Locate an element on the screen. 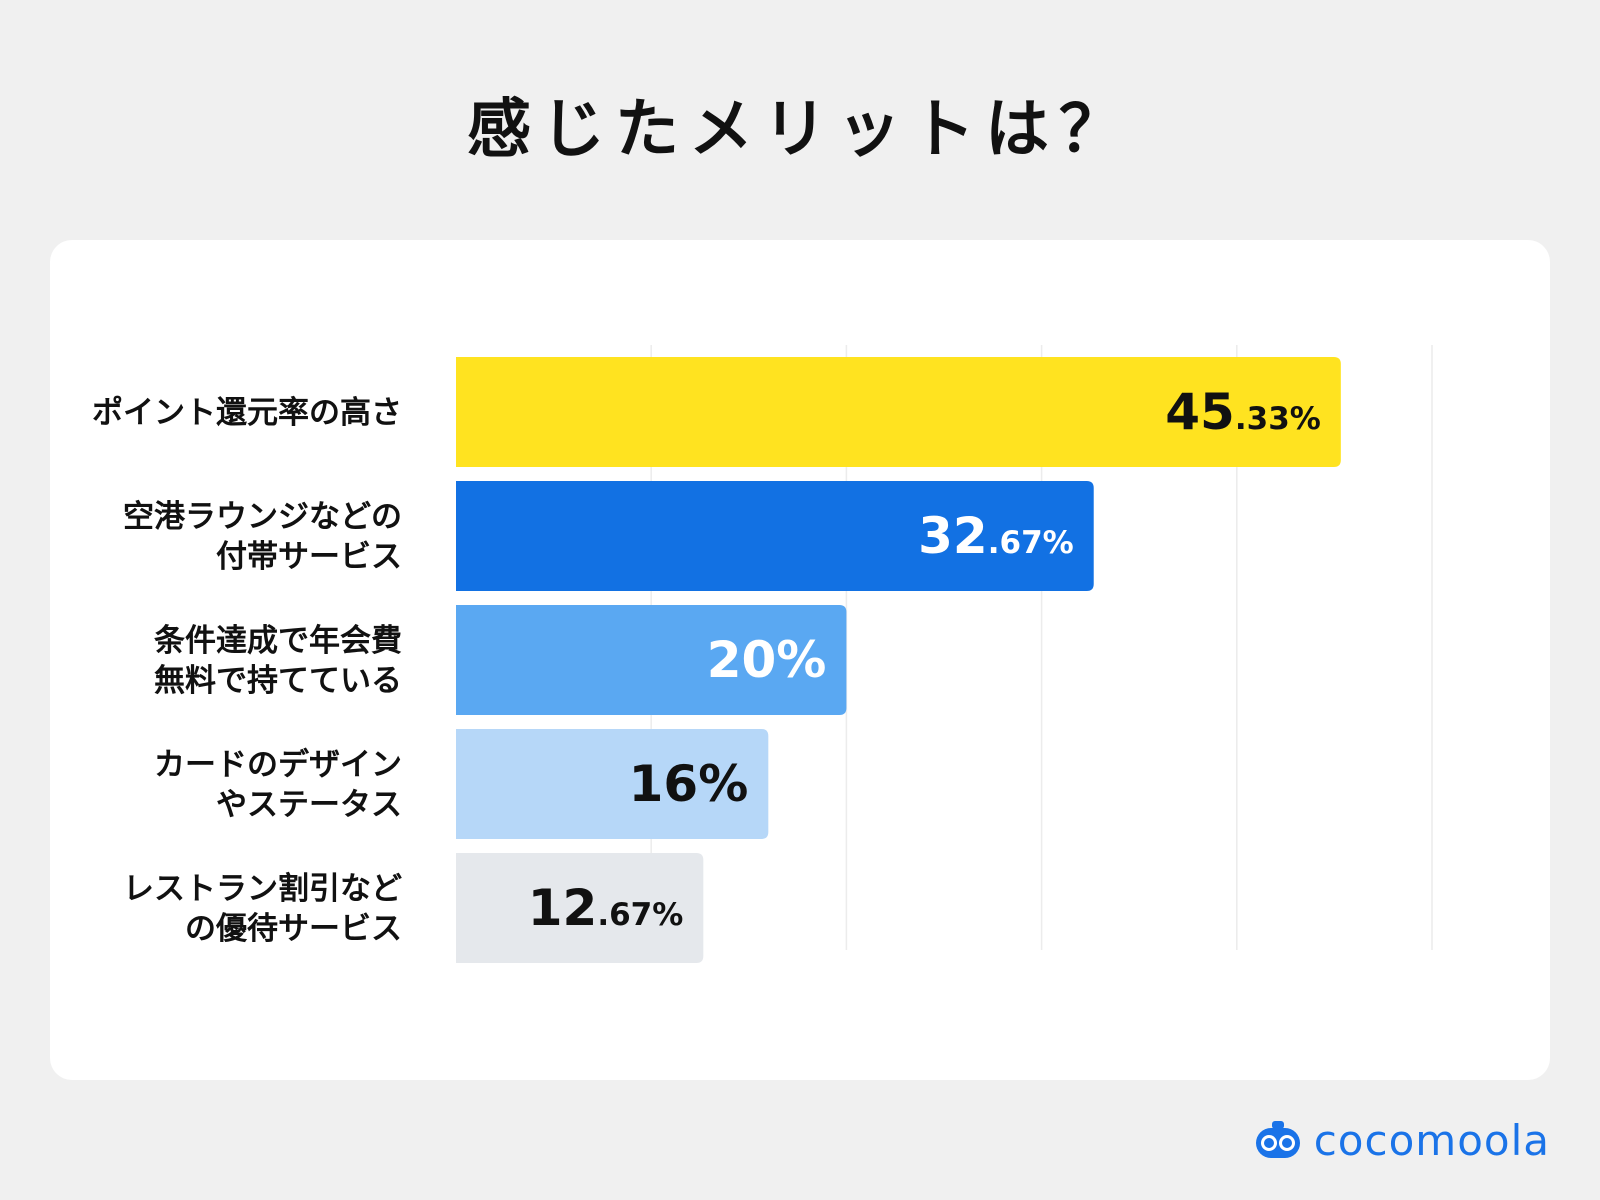 The width and height of the screenshot is (1600, 1200). brand-logo: cocomoola is located at coordinates (1401, 1140).